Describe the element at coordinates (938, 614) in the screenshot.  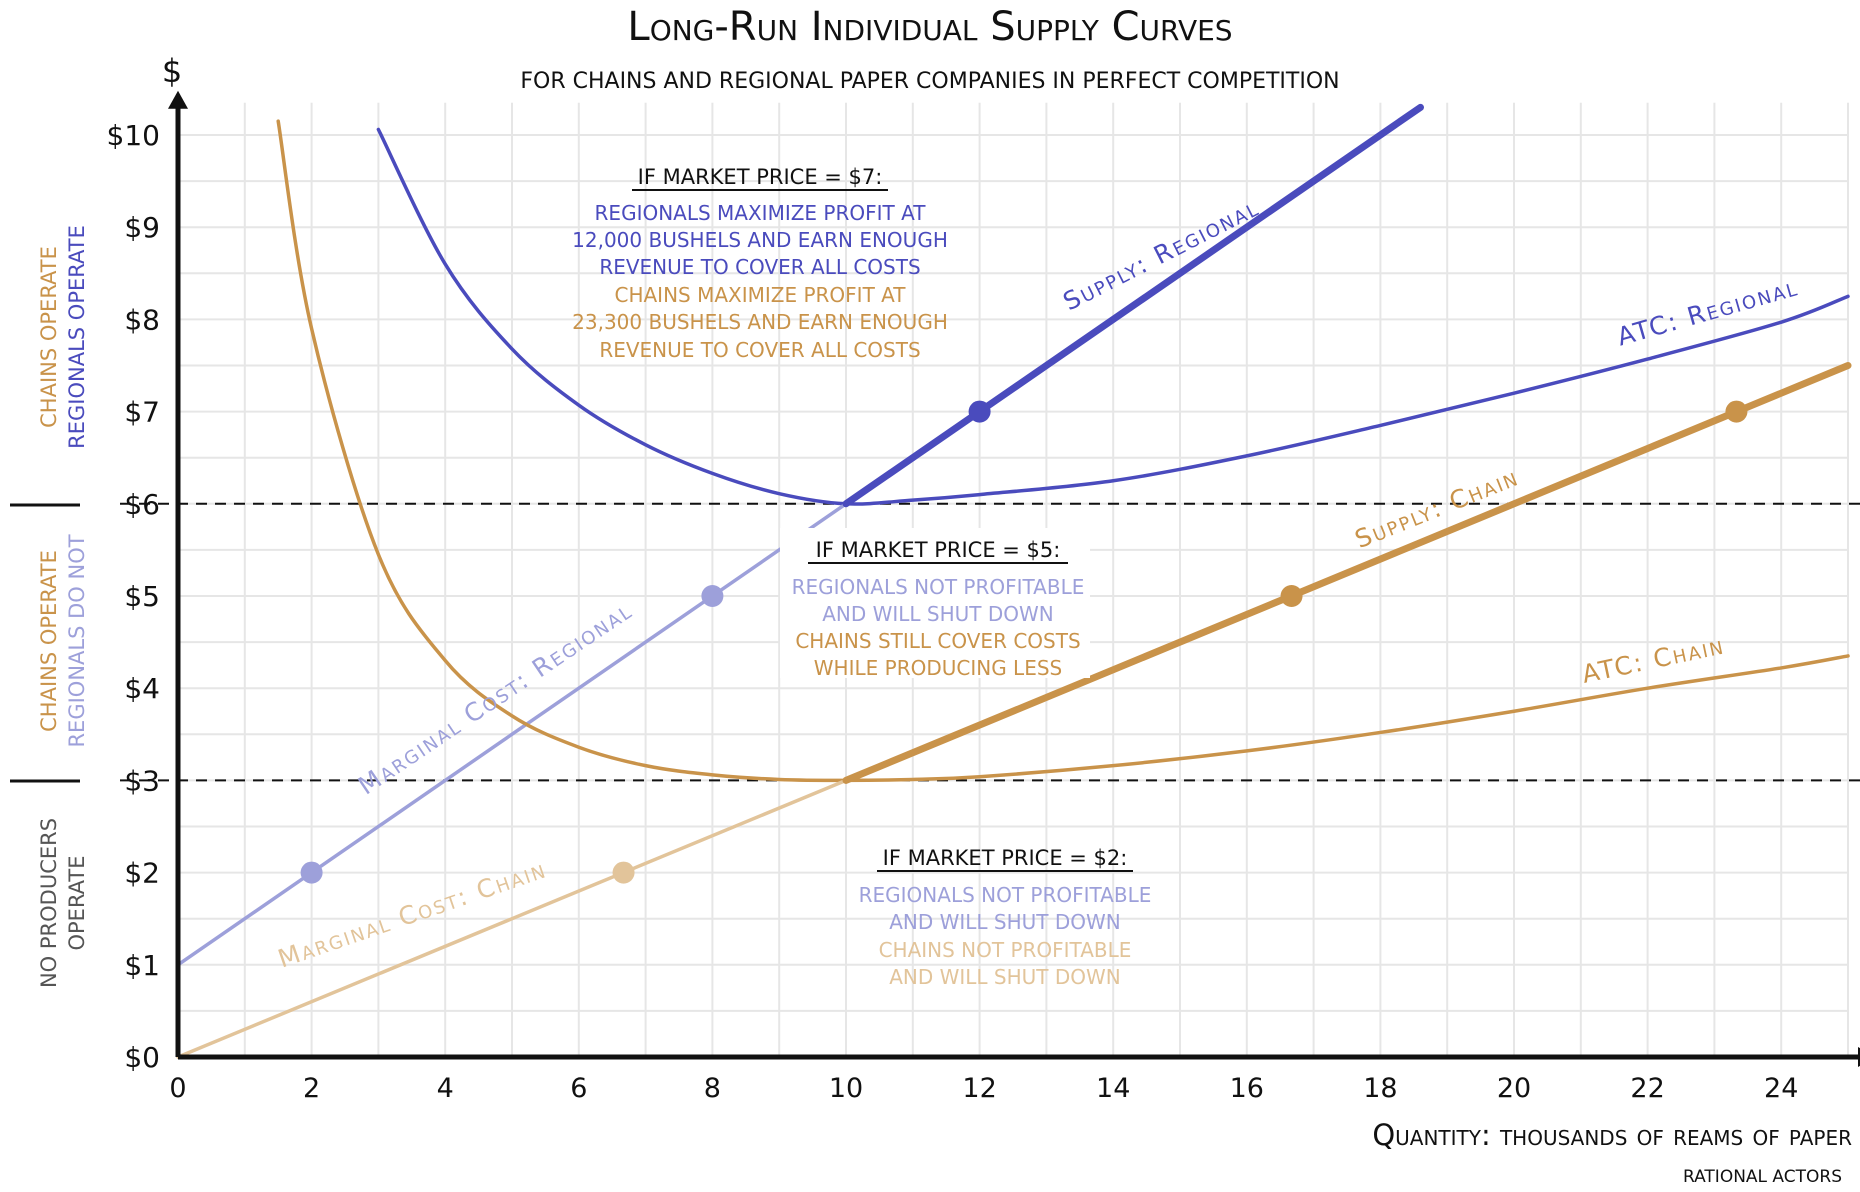
I see `annotation-5-line: and will shut down` at that location.